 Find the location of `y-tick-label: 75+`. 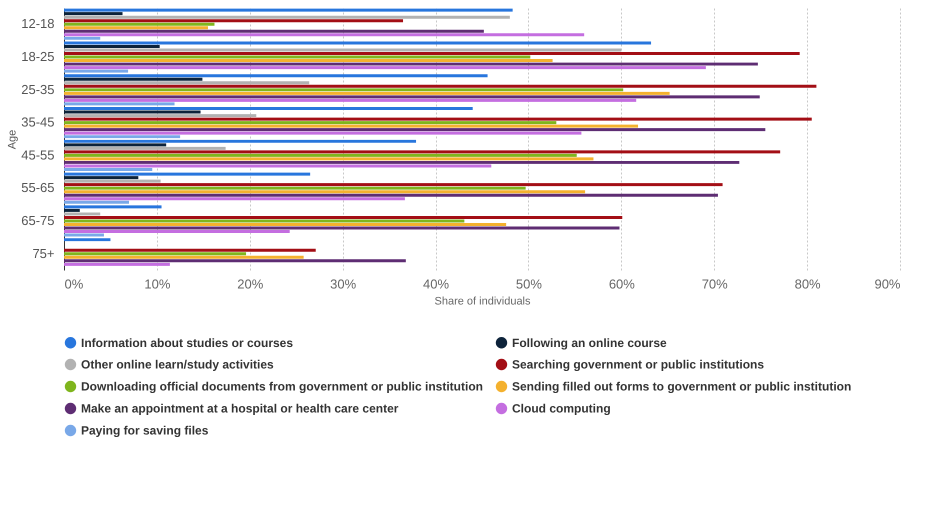

y-tick-label: 75+ is located at coordinates (43, 253).